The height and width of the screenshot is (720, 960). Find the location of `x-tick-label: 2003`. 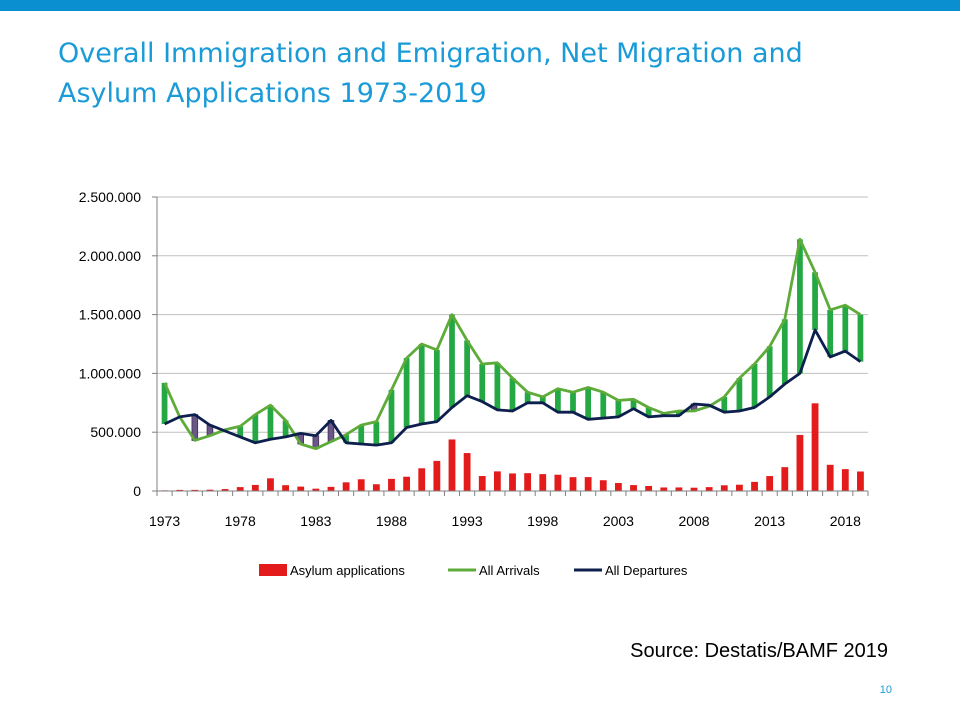

x-tick-label: 2003 is located at coordinates (618, 521).